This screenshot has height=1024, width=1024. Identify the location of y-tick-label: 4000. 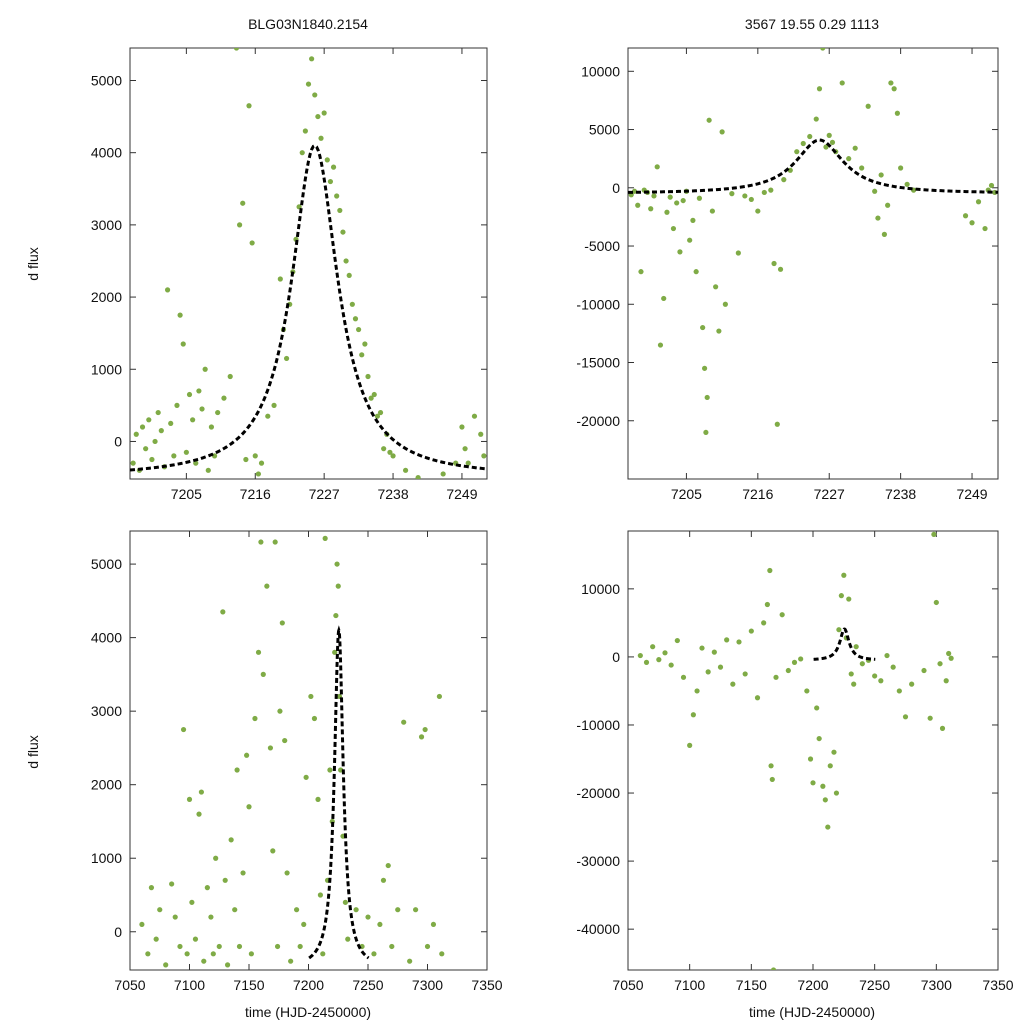
(106, 638).